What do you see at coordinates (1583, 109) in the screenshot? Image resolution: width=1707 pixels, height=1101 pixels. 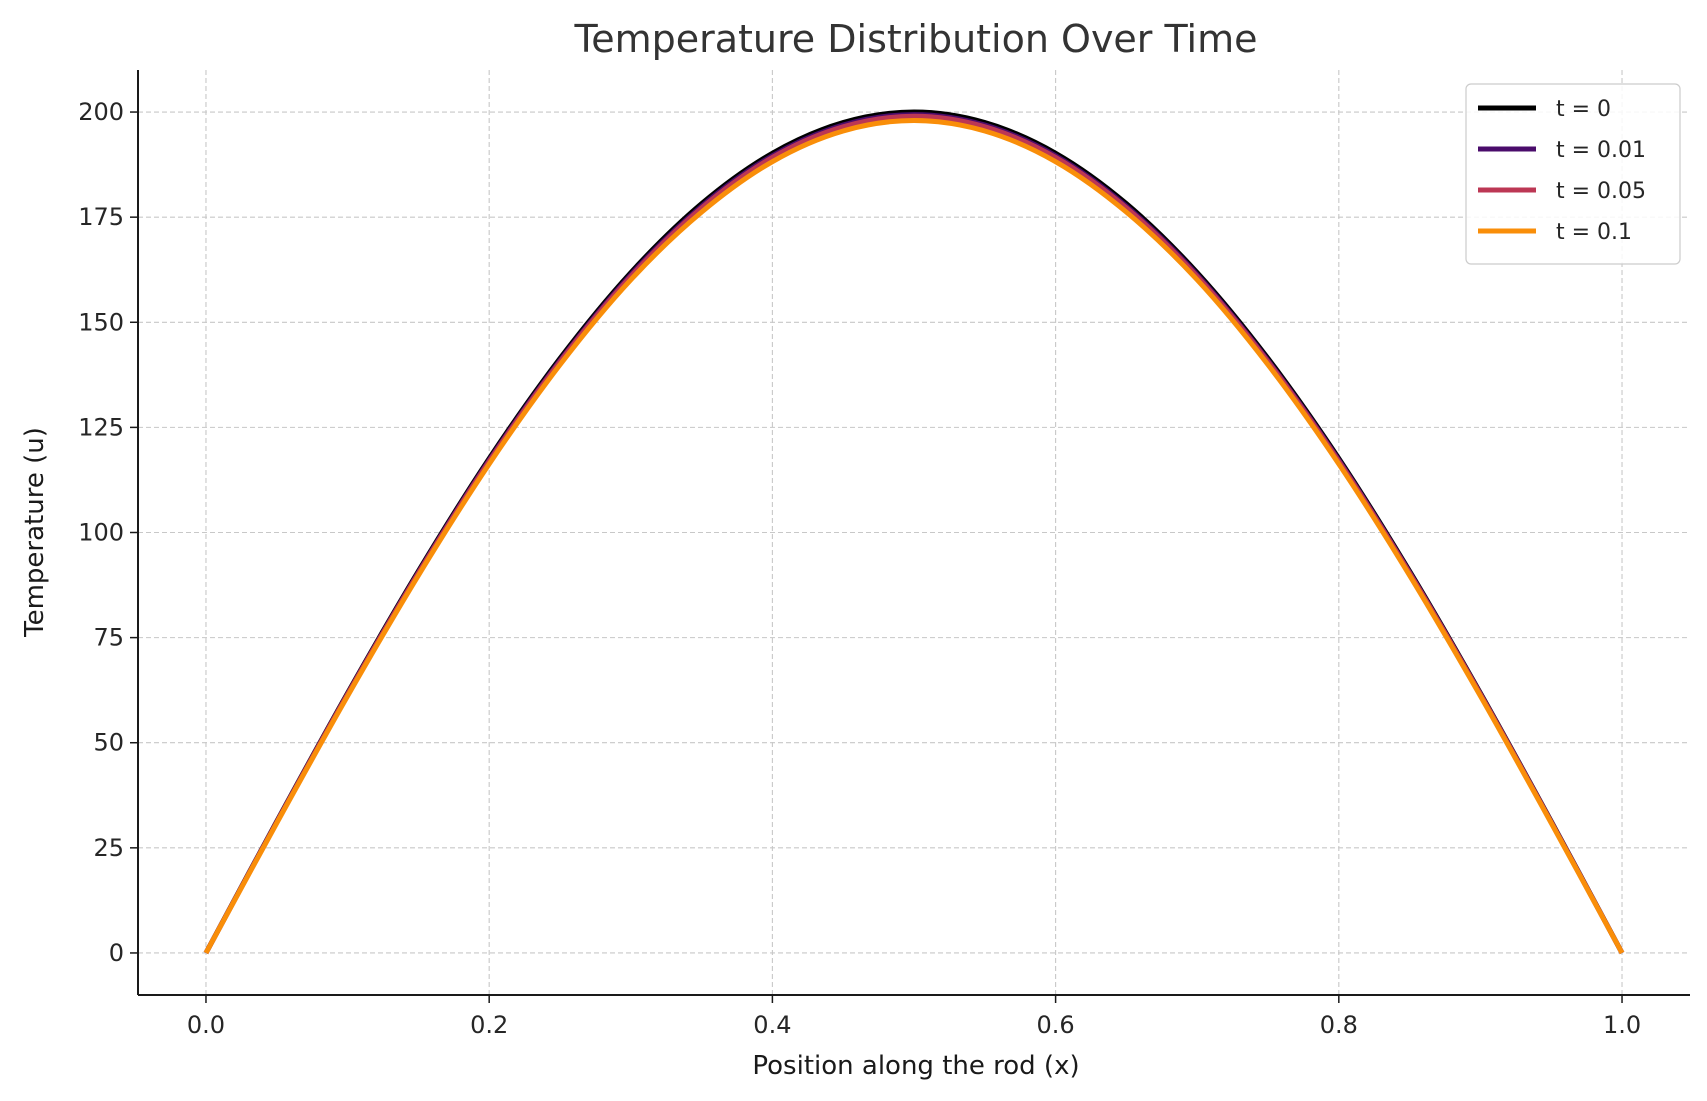 I see `legend-label: t = 0` at bounding box center [1583, 109].